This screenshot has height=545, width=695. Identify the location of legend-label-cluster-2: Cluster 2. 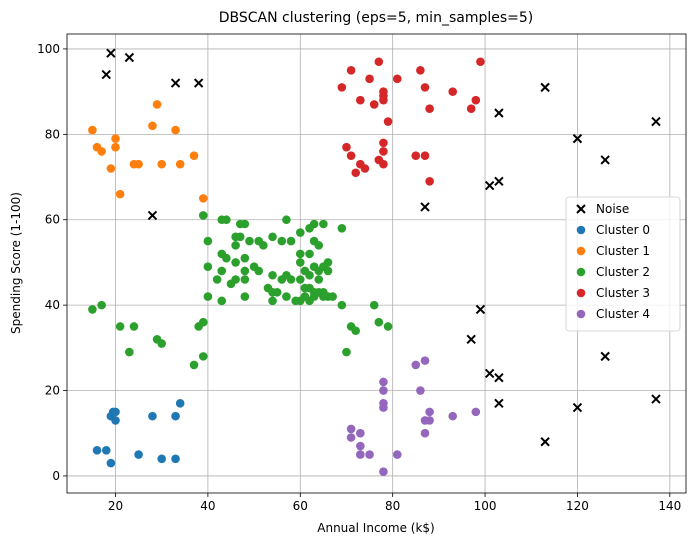
(623, 272).